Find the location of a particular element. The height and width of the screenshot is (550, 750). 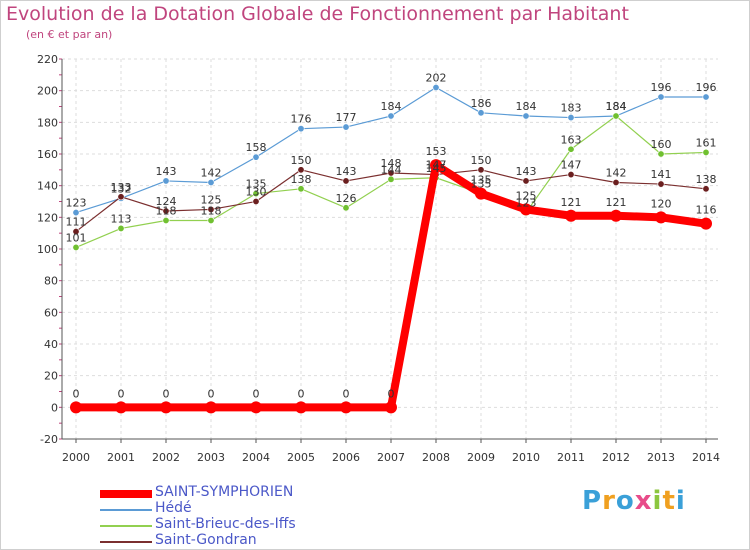

brand-letter: P is located at coordinates (592, 501).